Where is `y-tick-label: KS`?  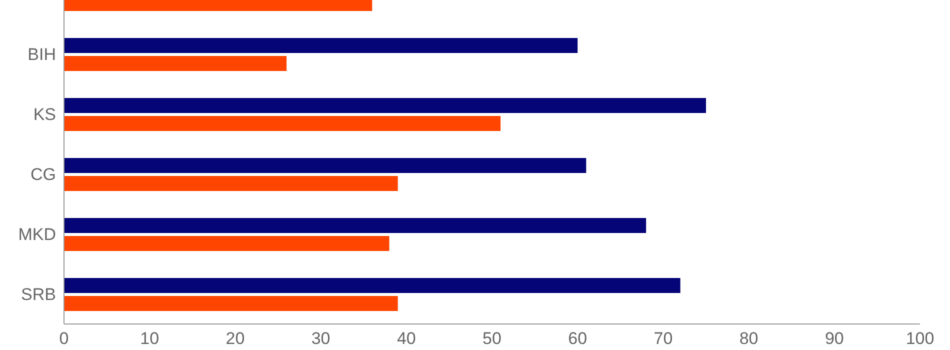 y-tick-label: KS is located at coordinates (44, 114).